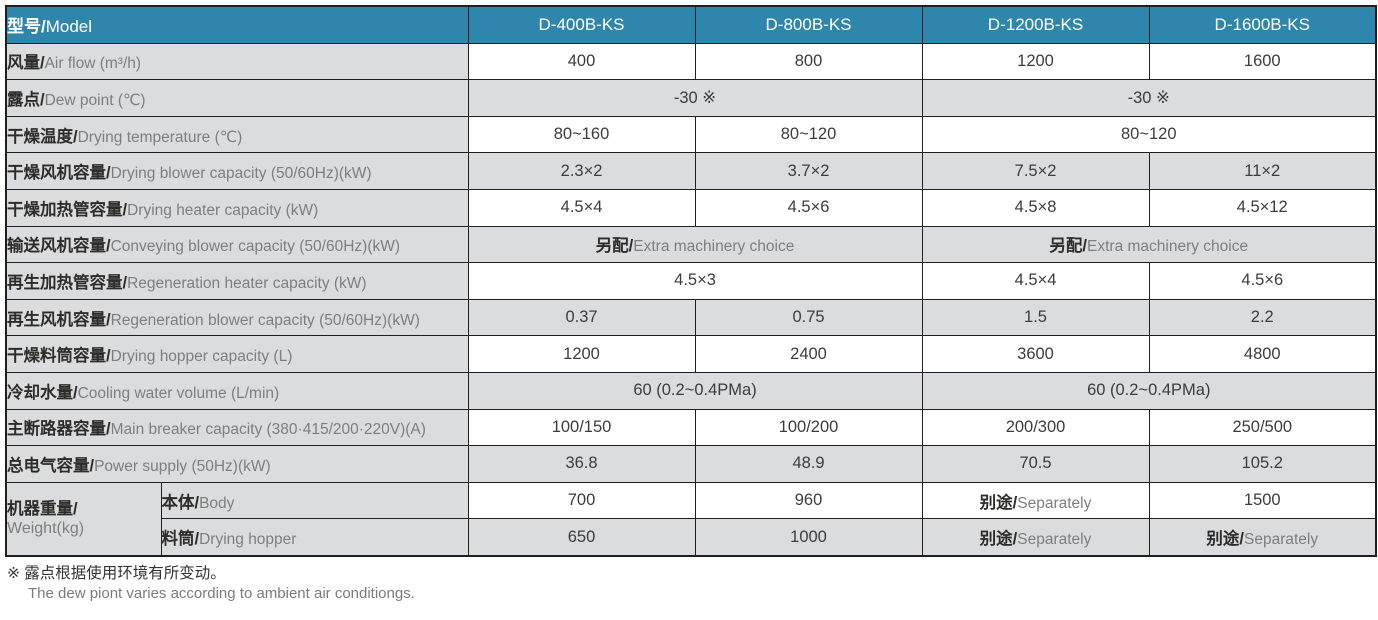  Describe the element at coordinates (581, 61) in the screenshot. I see `spec-value-cell: 400` at that location.